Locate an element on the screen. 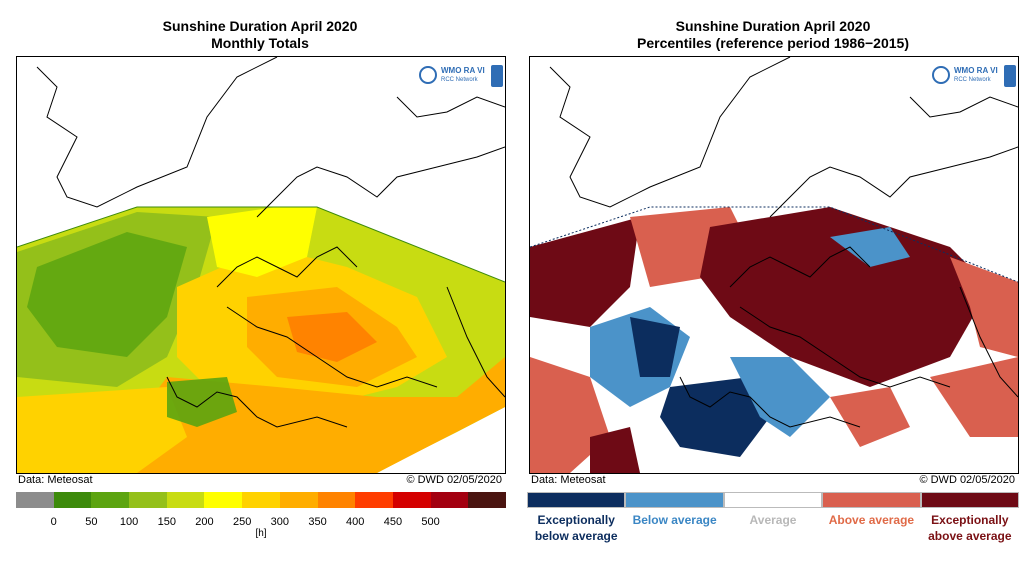 The width and height of the screenshot is (1033, 562). map-subtitle: Percentiles (reference period 1986−2015) is located at coordinates (773, 43).